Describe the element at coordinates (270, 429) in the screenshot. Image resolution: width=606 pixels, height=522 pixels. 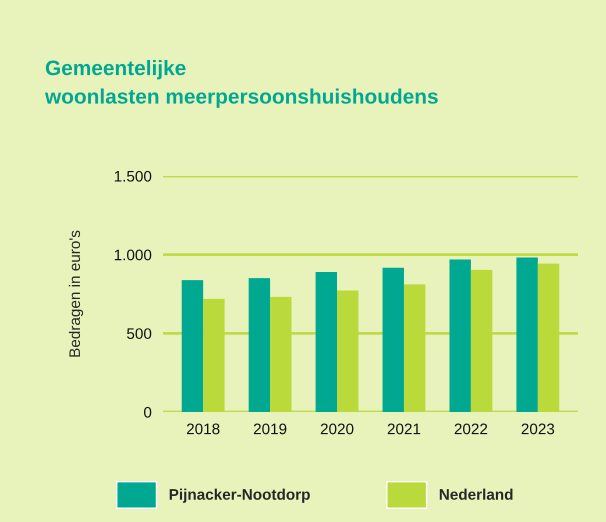
I see `x-tick-label: 2019` at that location.